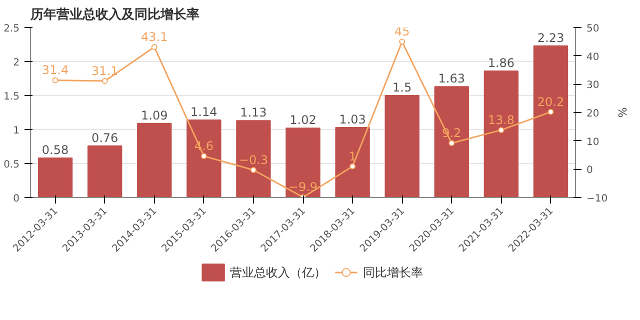 The height and width of the screenshot is (320, 640). I want to click on y-tick-label: 1.5, so click(12, 97).